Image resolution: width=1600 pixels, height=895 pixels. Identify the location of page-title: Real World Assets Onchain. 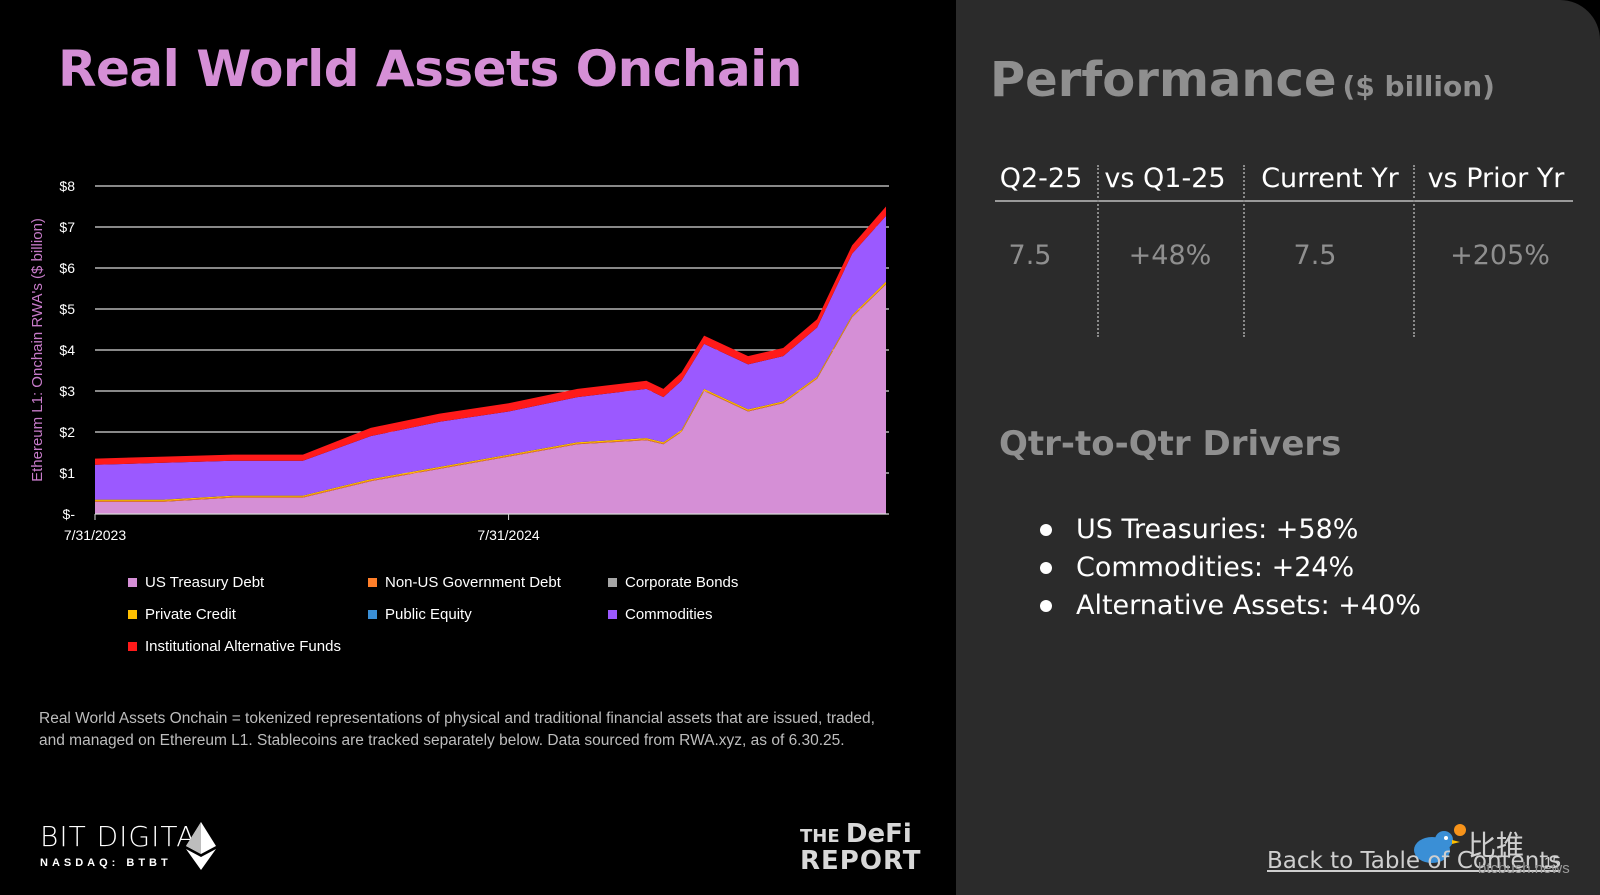
(430, 69).